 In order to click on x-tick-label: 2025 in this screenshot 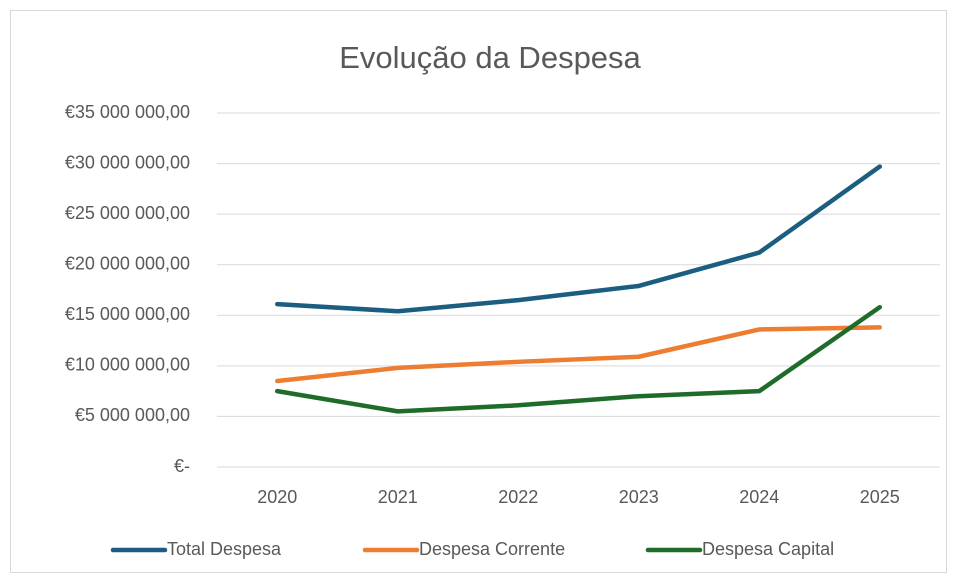, I will do `click(880, 497)`.